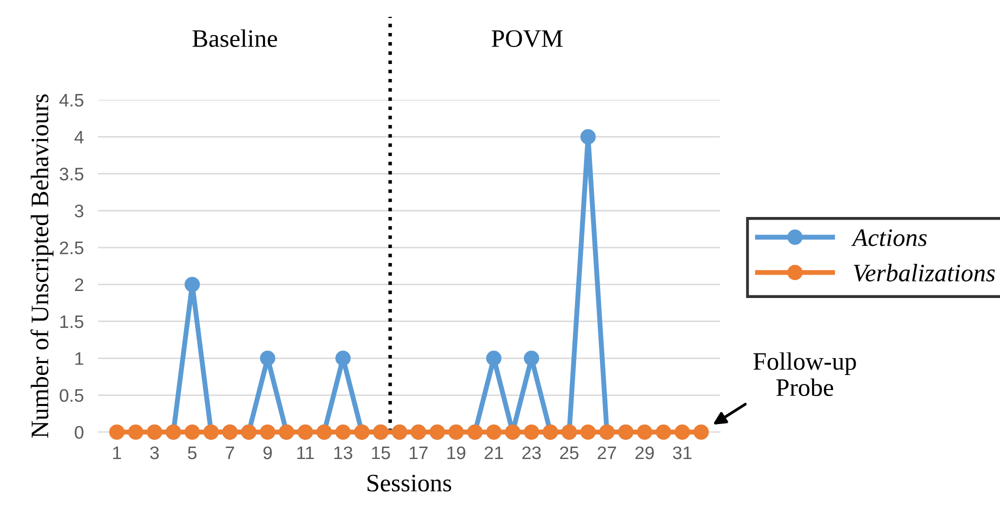 This screenshot has height=515, width=1000. What do you see at coordinates (154, 453) in the screenshot?
I see `x-tick-label: 3` at bounding box center [154, 453].